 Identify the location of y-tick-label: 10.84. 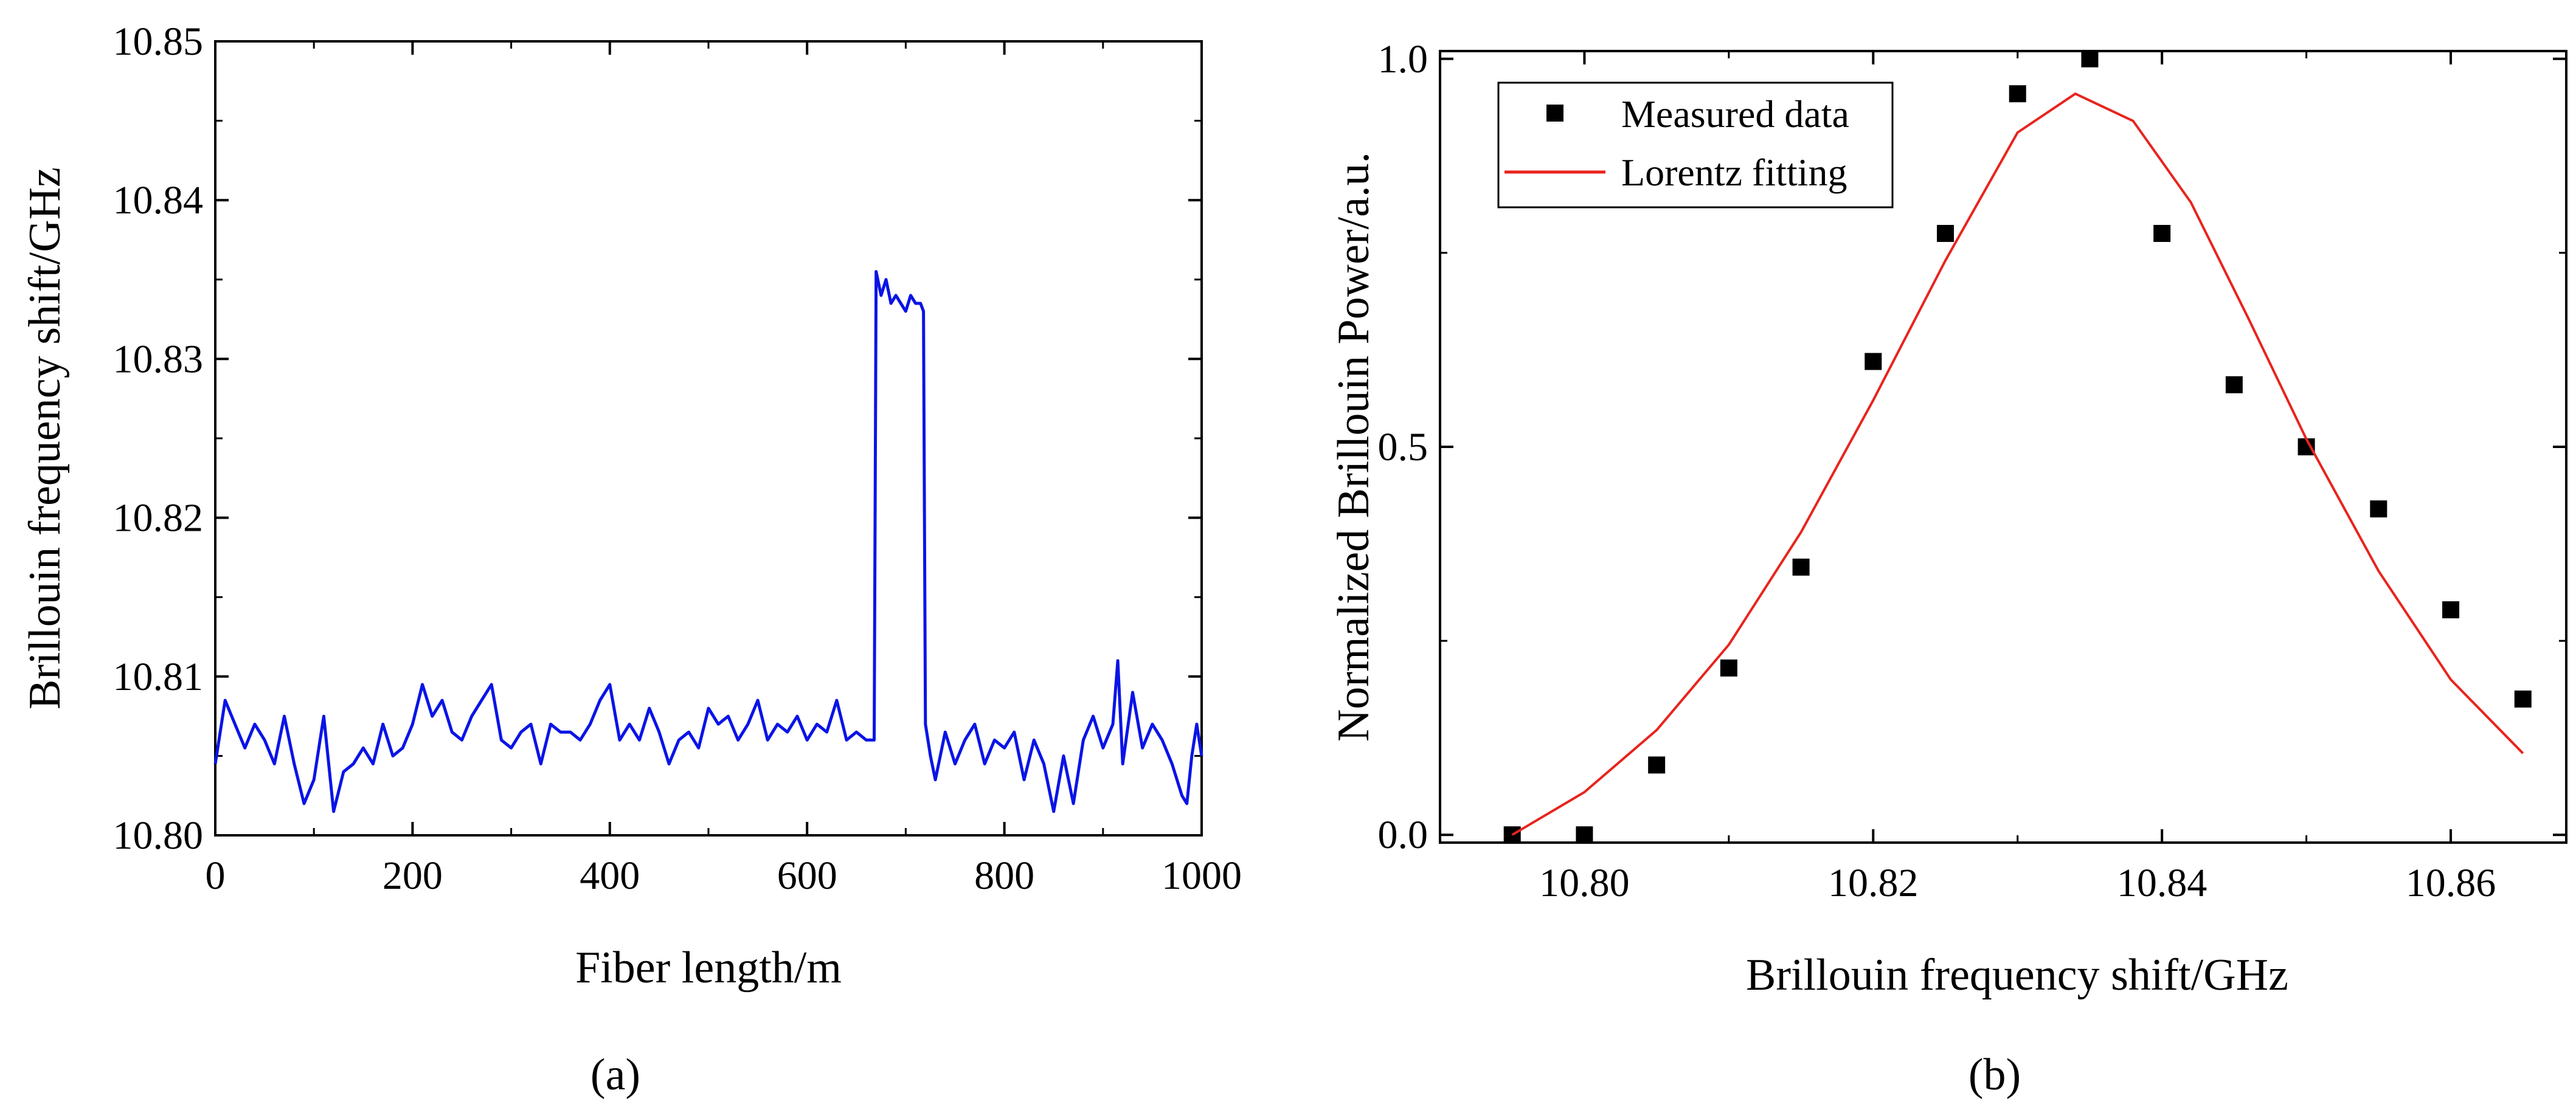
(158, 200).